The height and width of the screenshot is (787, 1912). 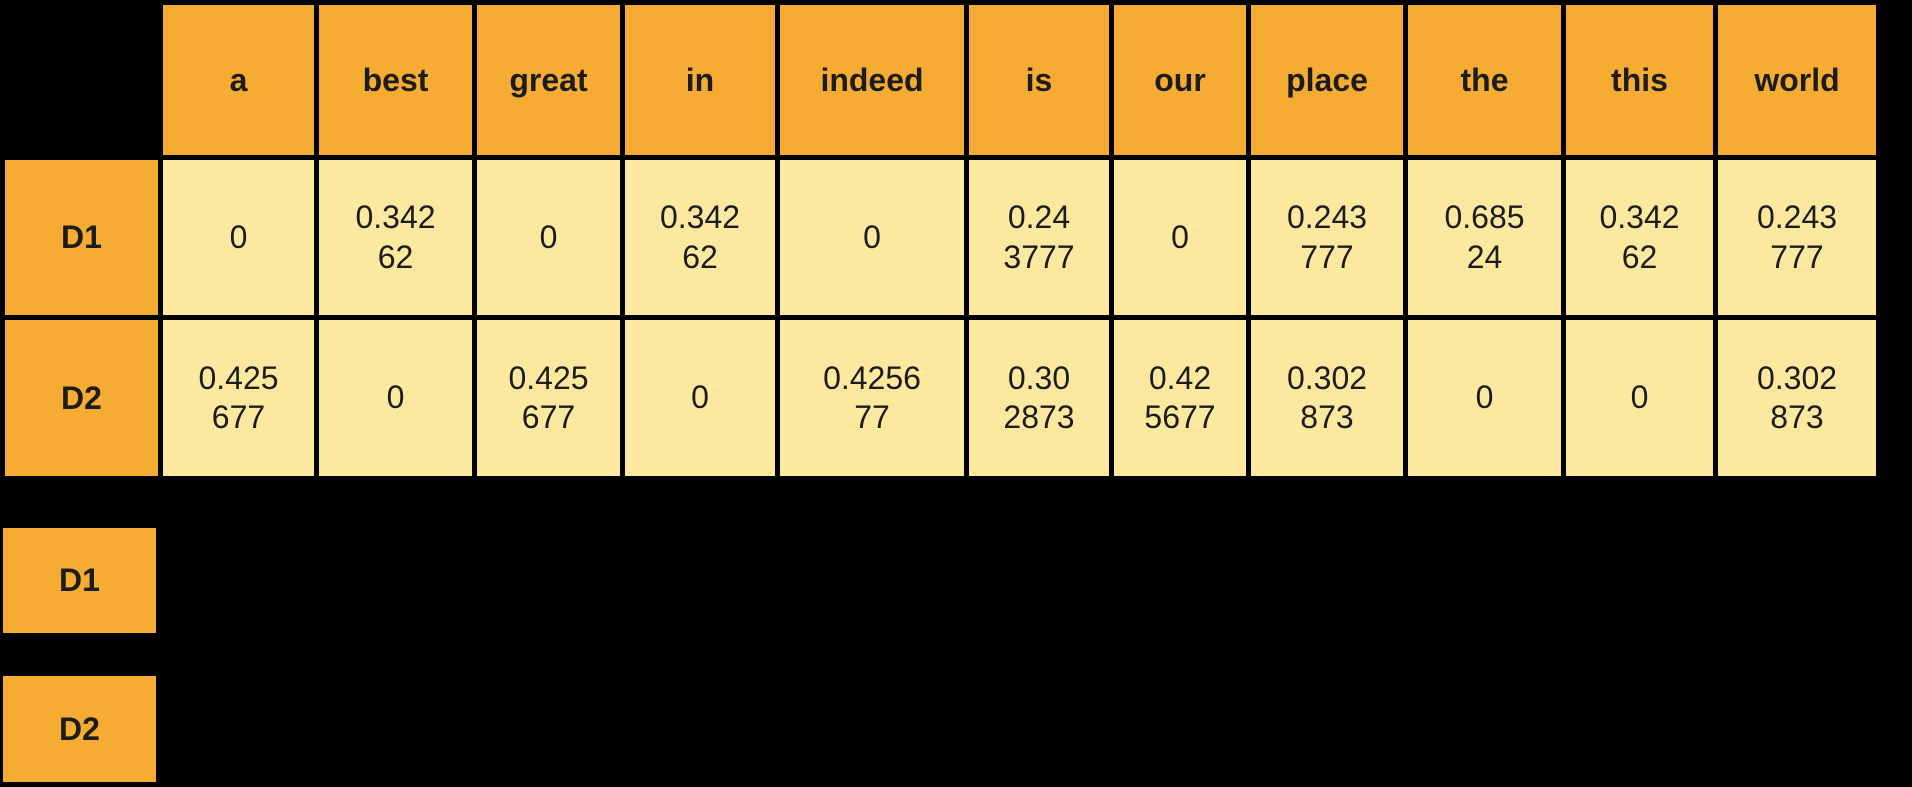 I want to click on cell-d2-the: 0, so click(x=1484, y=398).